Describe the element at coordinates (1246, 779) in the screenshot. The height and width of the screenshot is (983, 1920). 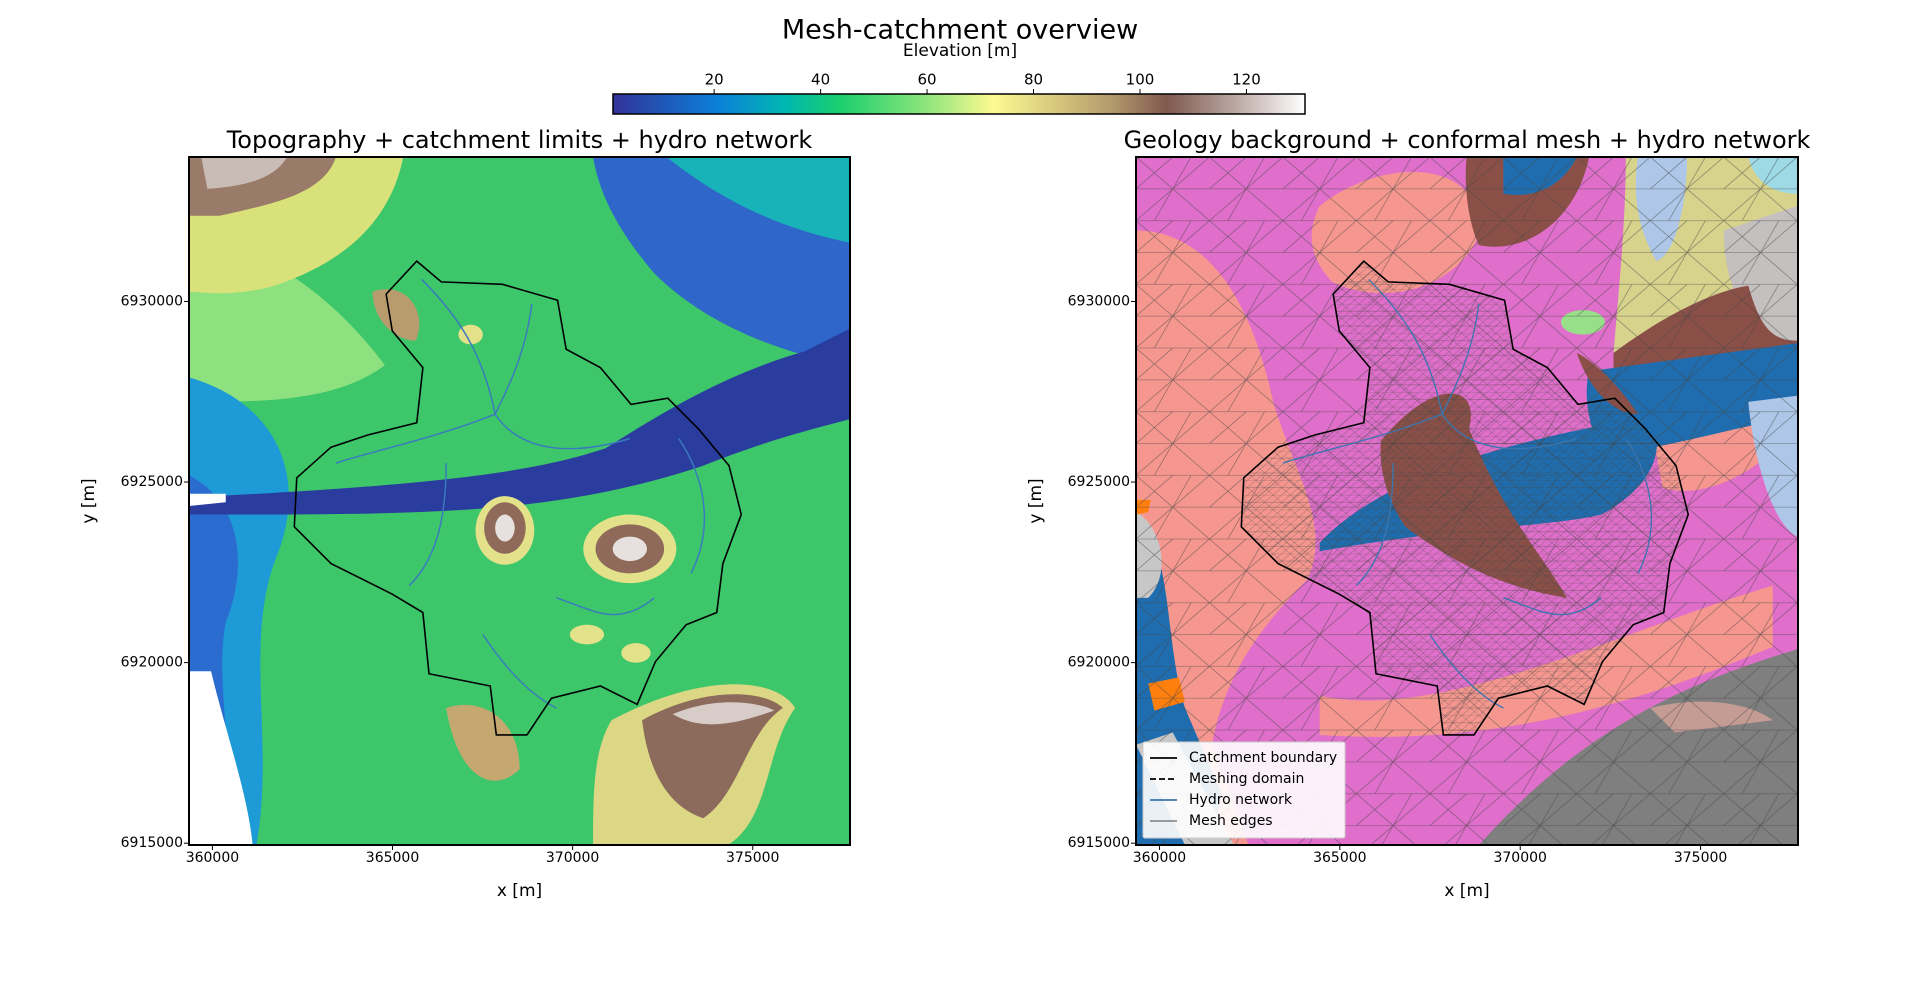
I see `legend-label: Meshing domain` at that location.